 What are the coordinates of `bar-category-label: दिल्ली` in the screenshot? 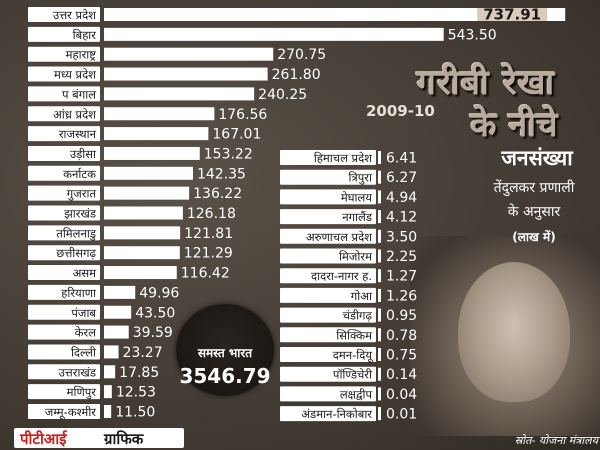 It's located at (84, 352).